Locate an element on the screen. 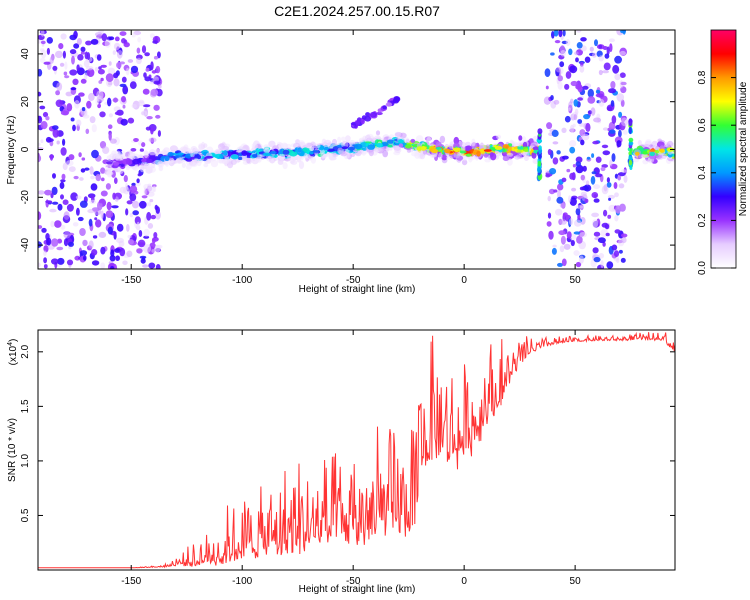  spectrogram-mark-1973 is located at coordinates (510, 154).